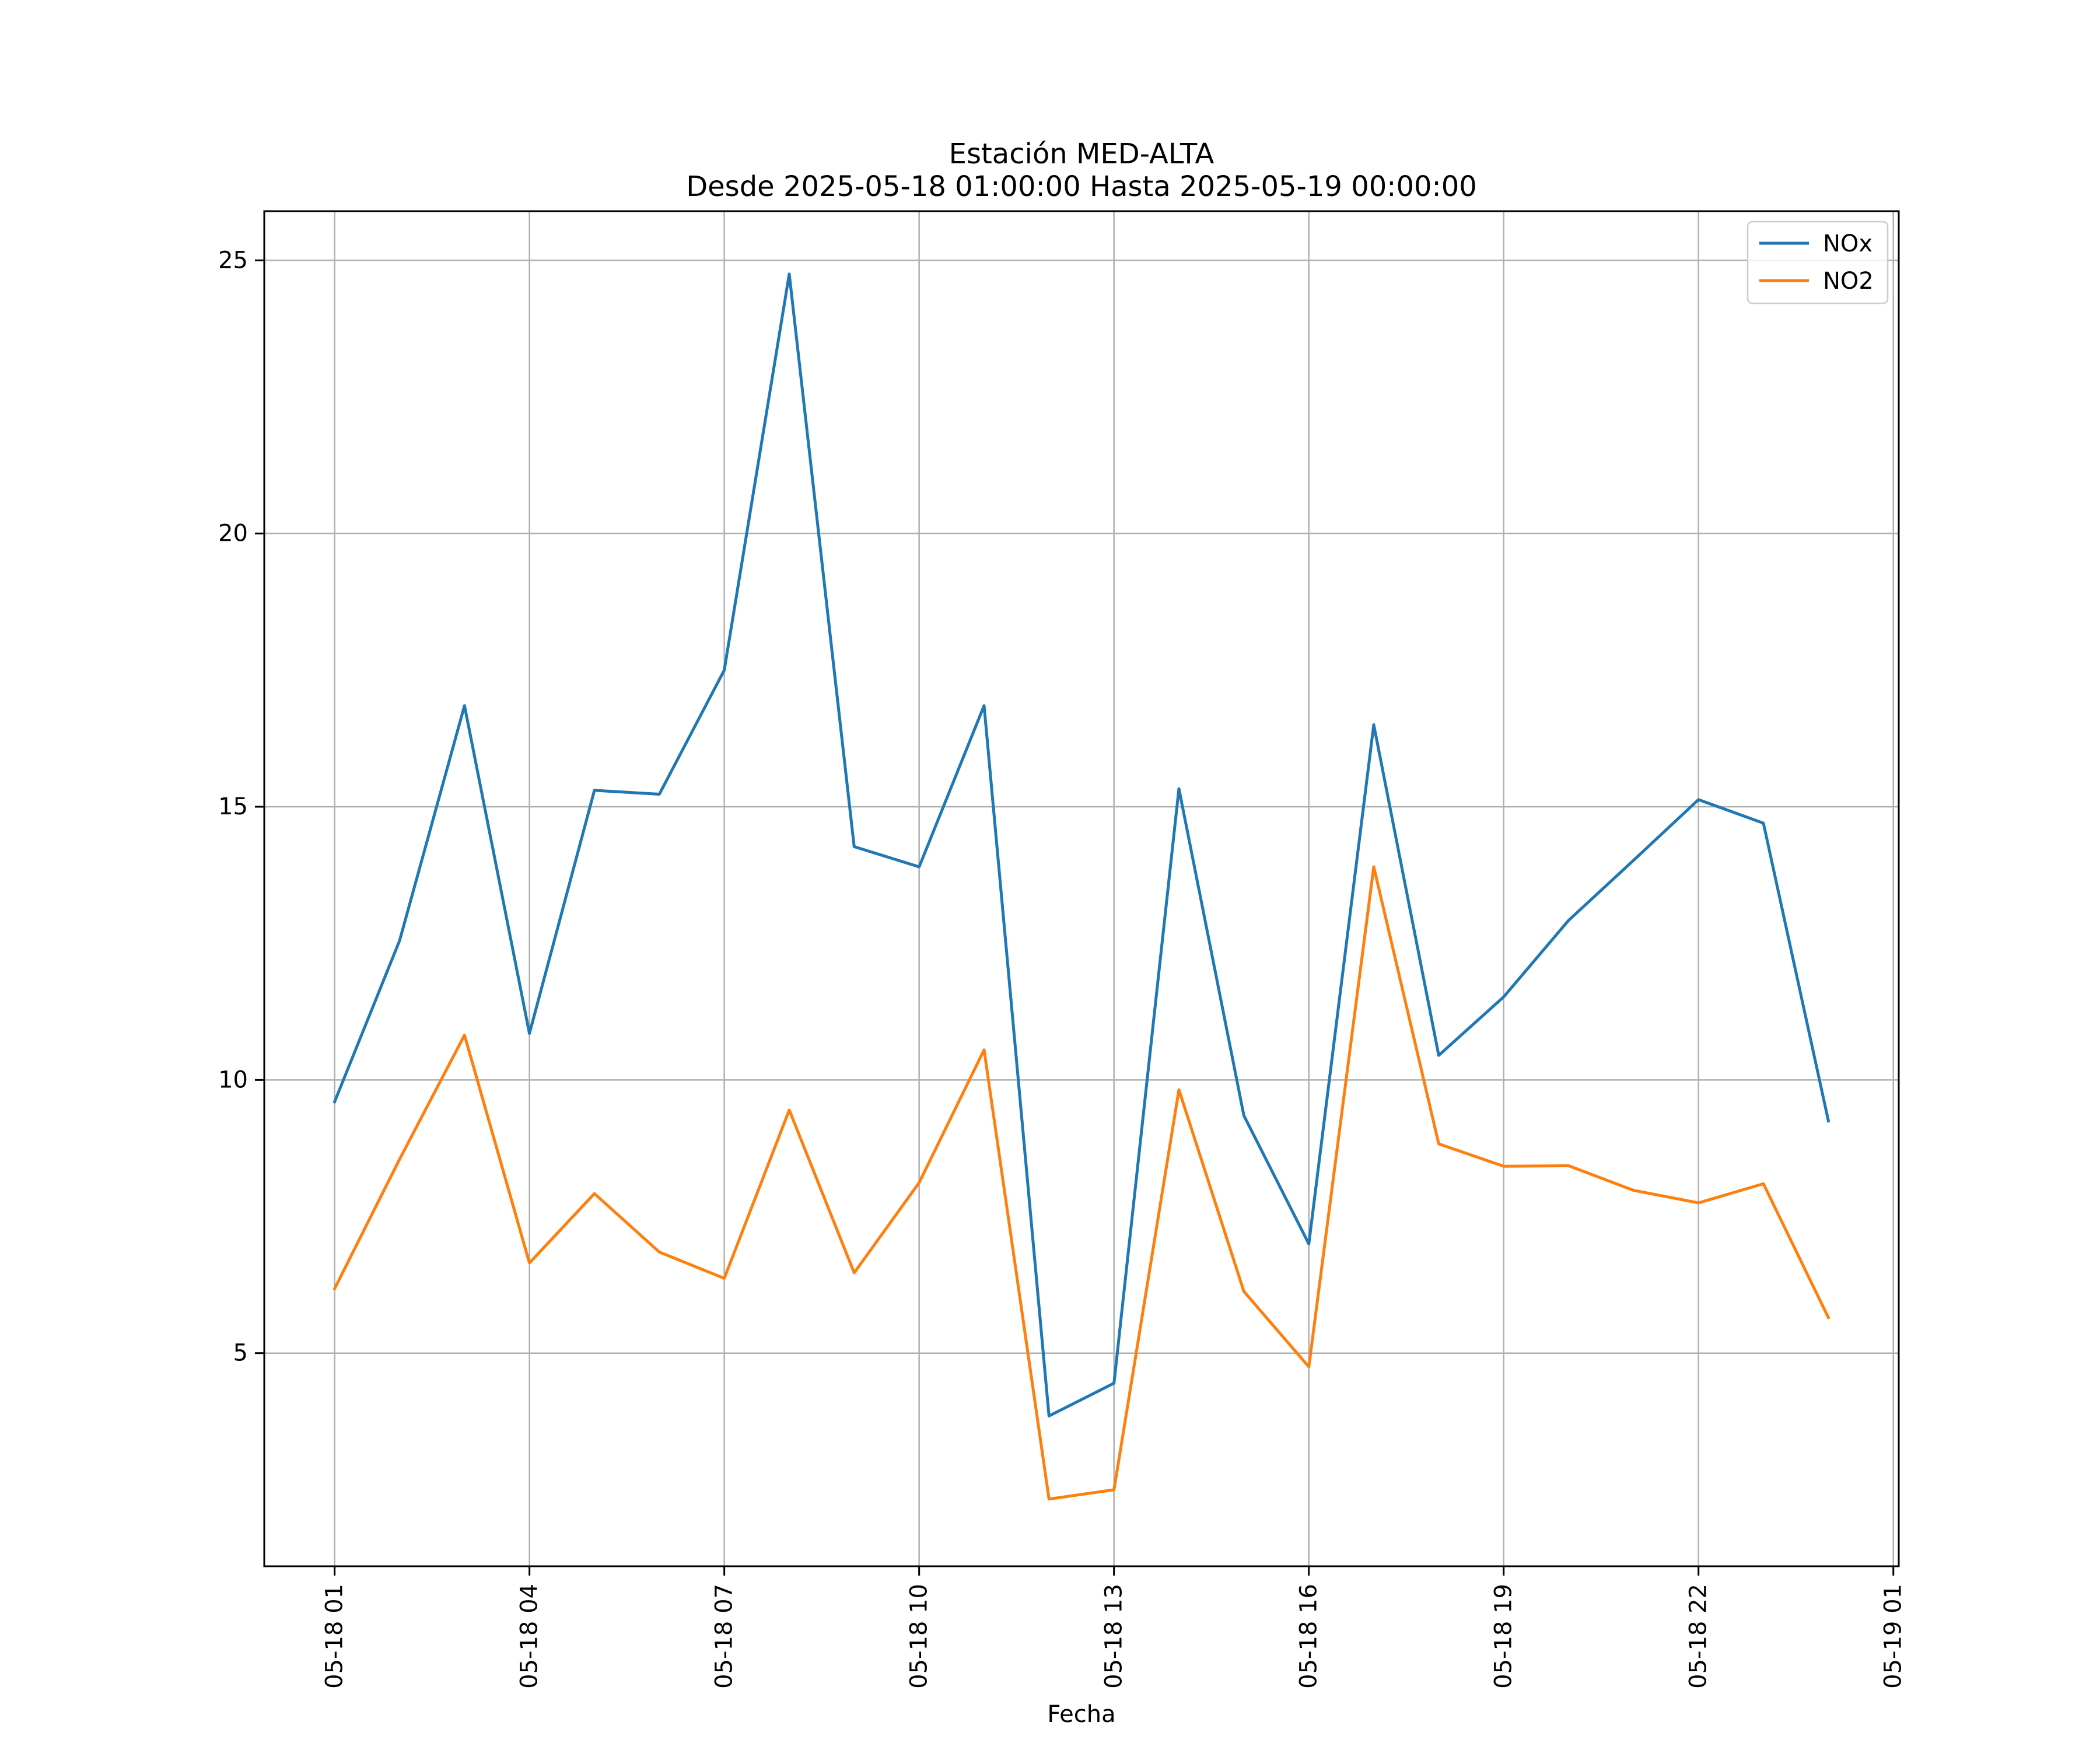  What do you see at coordinates (919, 1636) in the screenshot?
I see `x-tick-label: 05-18 10` at bounding box center [919, 1636].